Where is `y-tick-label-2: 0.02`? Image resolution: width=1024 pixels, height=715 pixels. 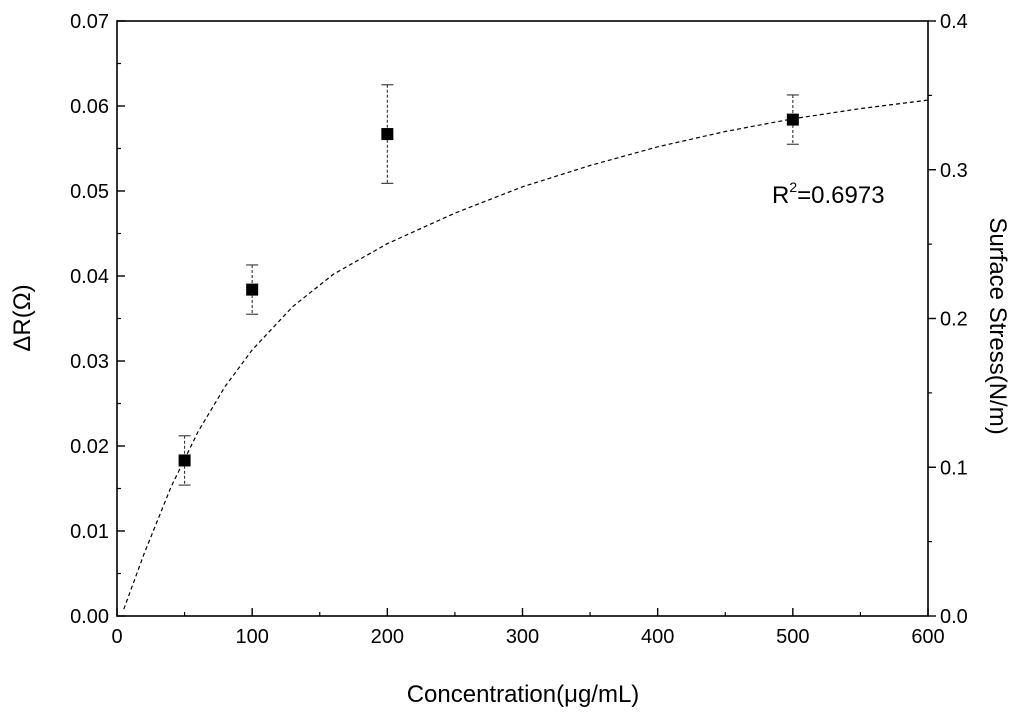 y-tick-label-2: 0.02 is located at coordinates (89, 447).